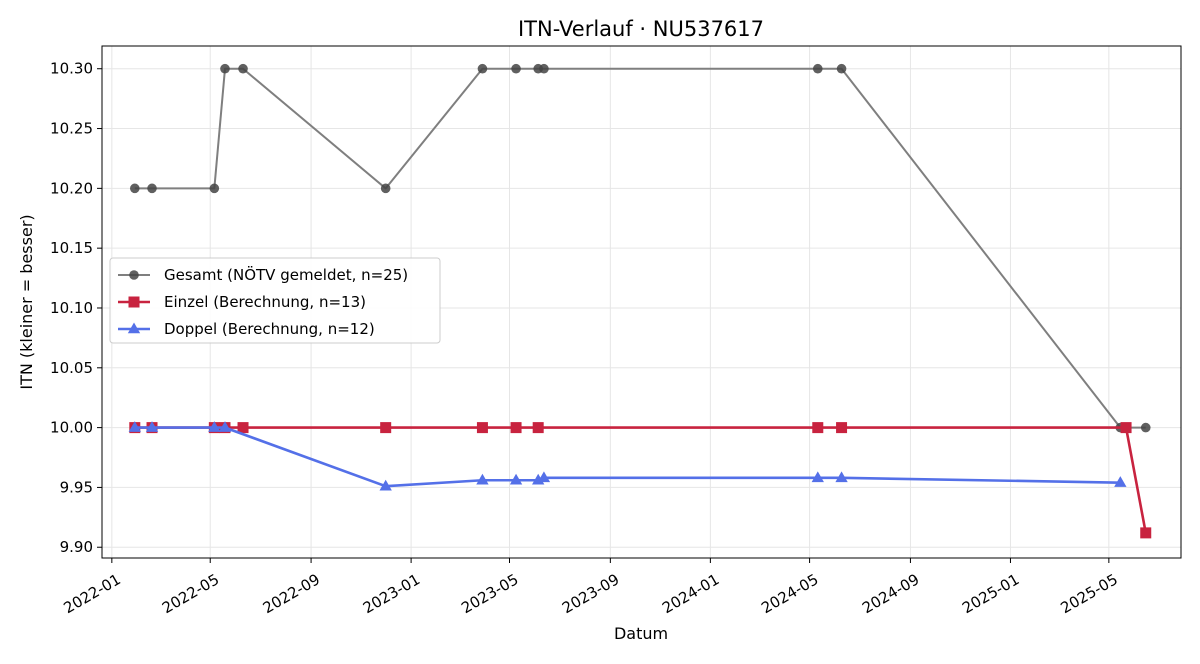  I want to click on y-tick-label: 10.30, so click(71, 69).